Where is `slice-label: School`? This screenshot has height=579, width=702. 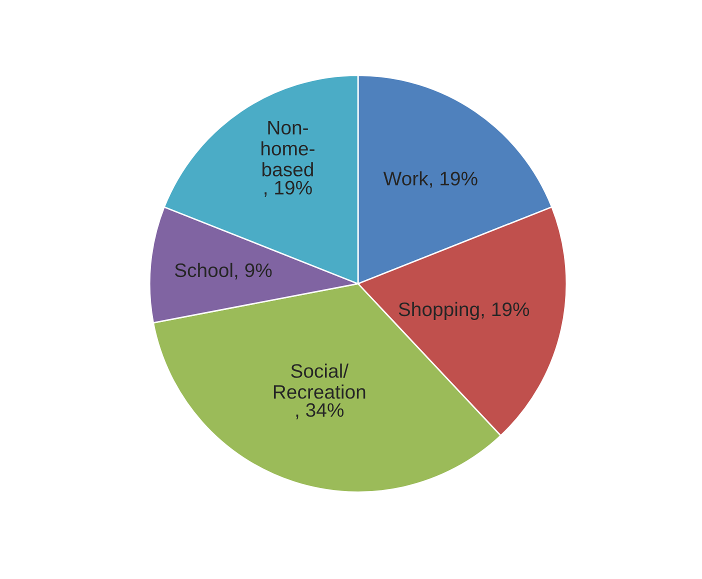 slice-label: School is located at coordinates (203, 270).